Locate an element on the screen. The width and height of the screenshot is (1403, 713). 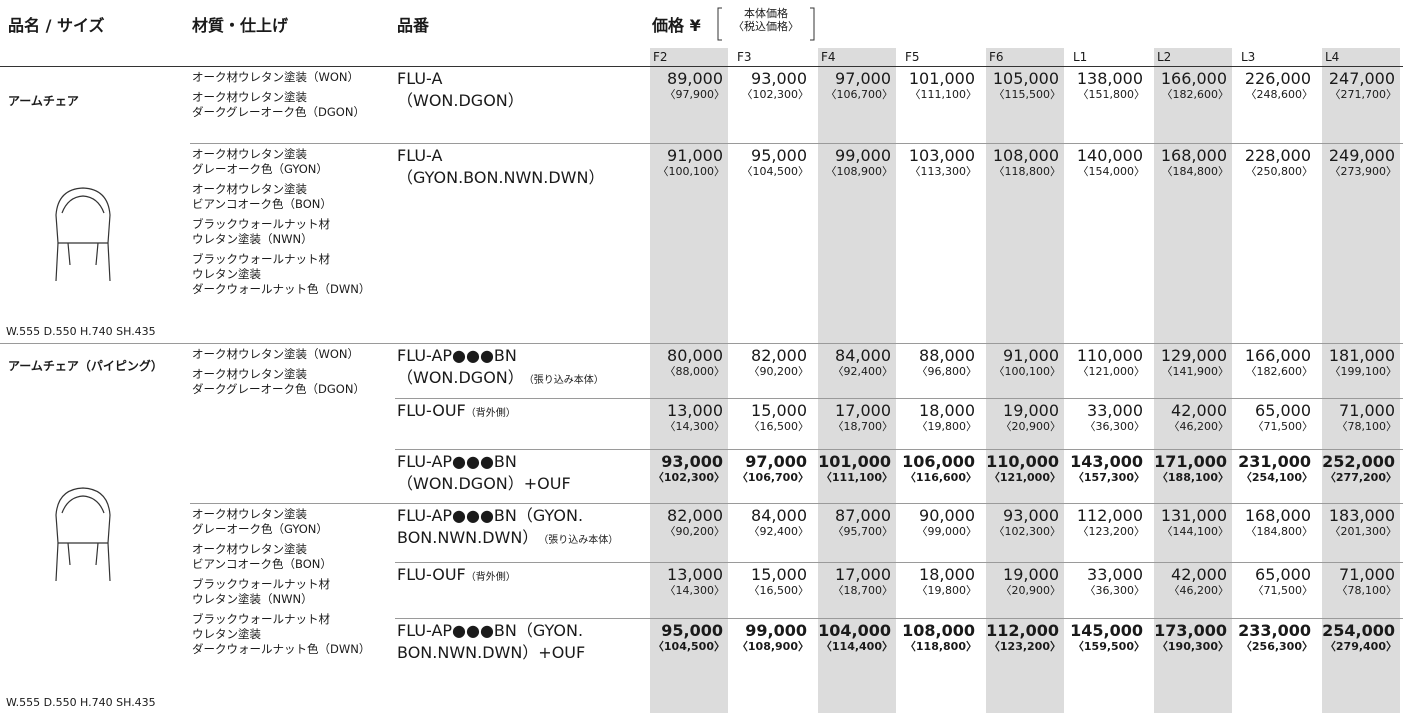
tax-price: 〈96,800〉 is located at coordinates (947, 371).